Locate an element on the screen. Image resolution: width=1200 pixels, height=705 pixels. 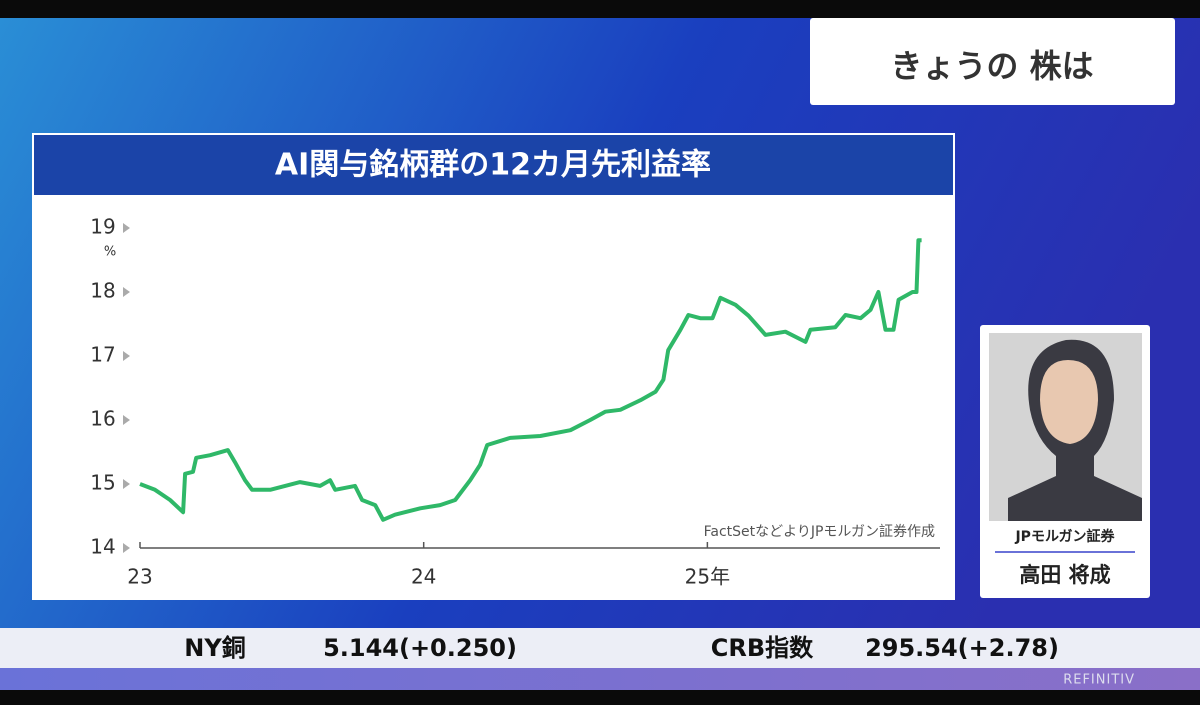
x-tick-label: 23 is located at coordinates (139, 577).